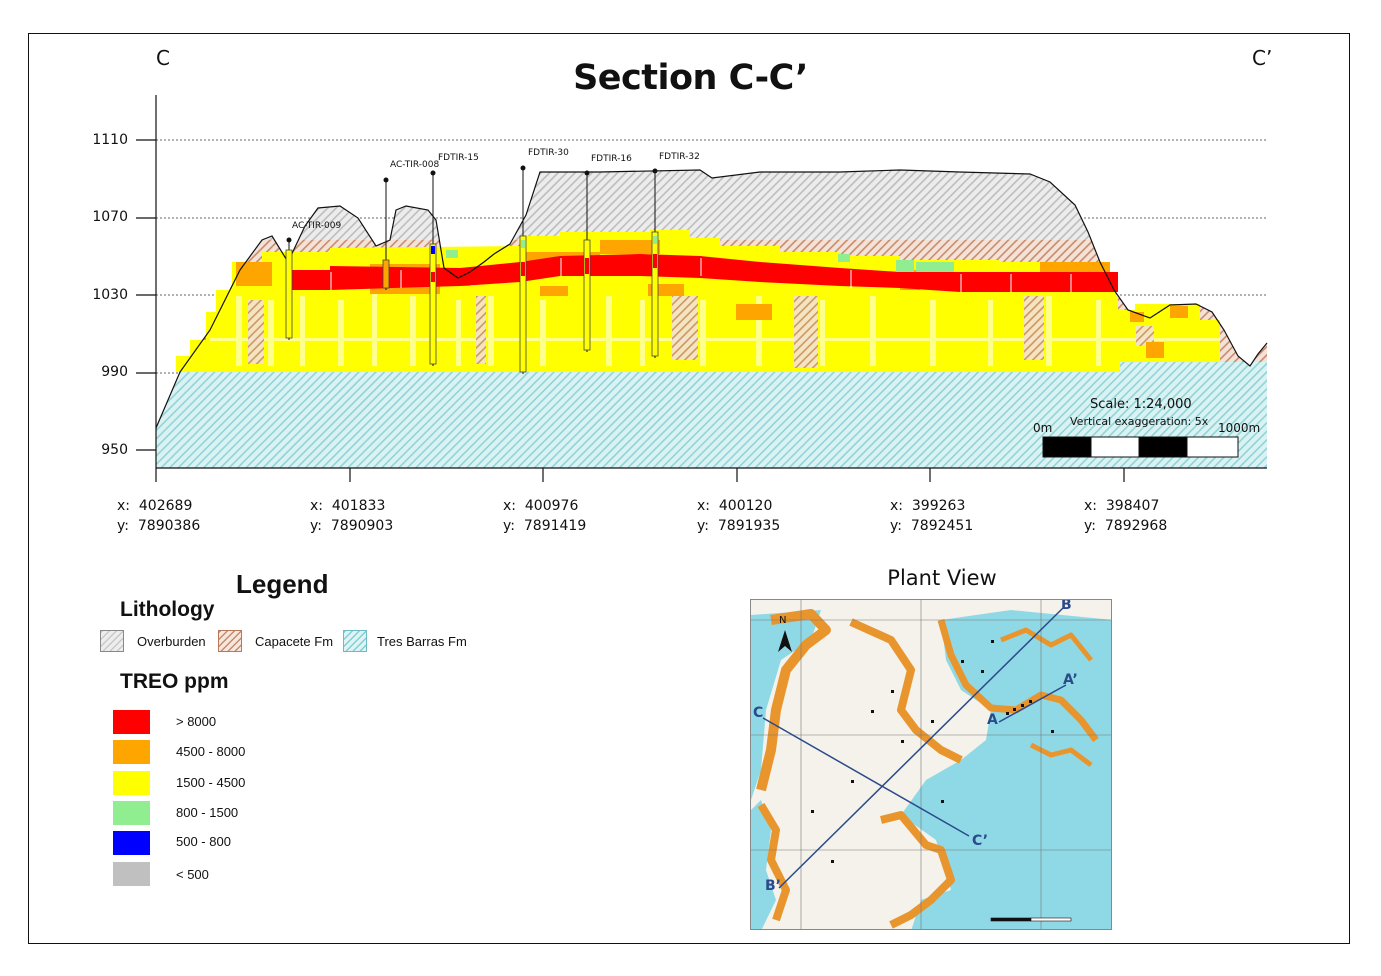  I want to click on treo-label-lt500: < 500, so click(192, 874).